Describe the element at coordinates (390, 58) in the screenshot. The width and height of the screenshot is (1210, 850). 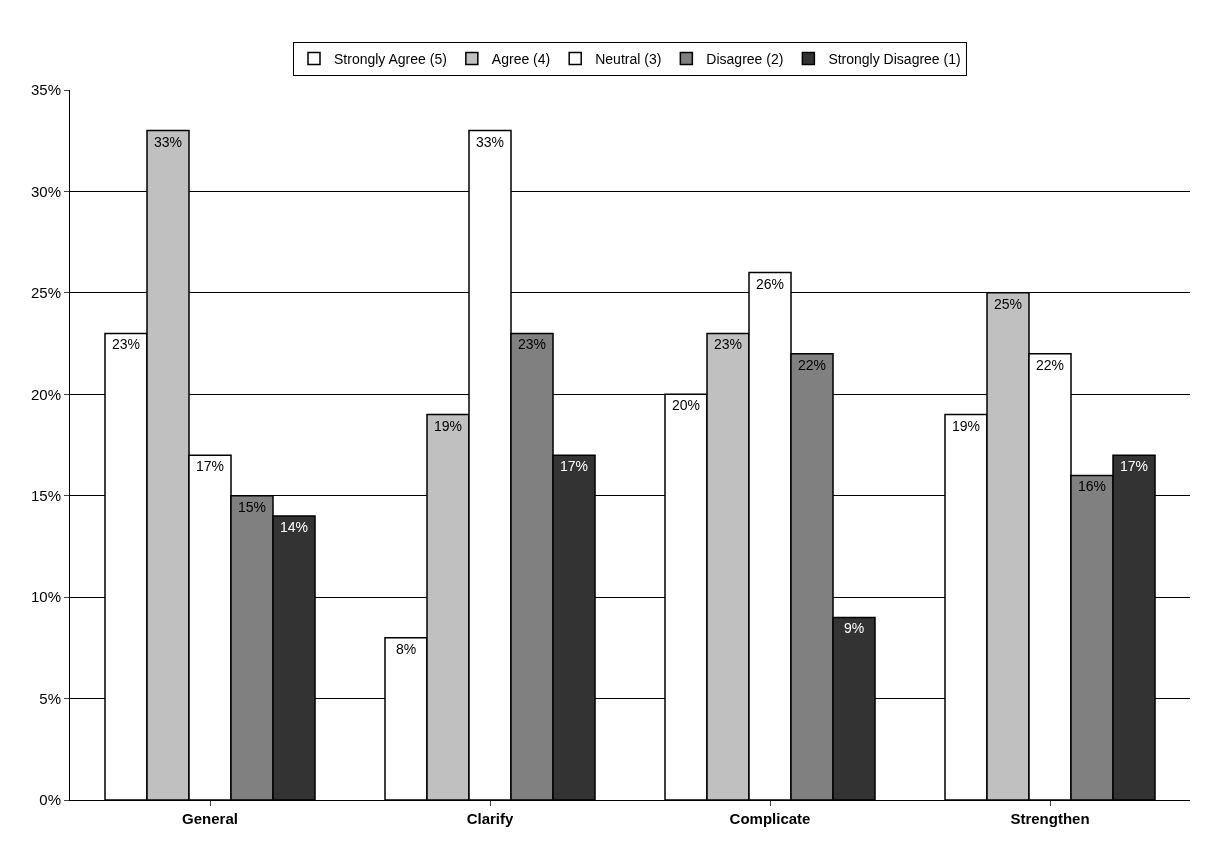
I see `legend-label: Strongly Agree (5)` at that location.